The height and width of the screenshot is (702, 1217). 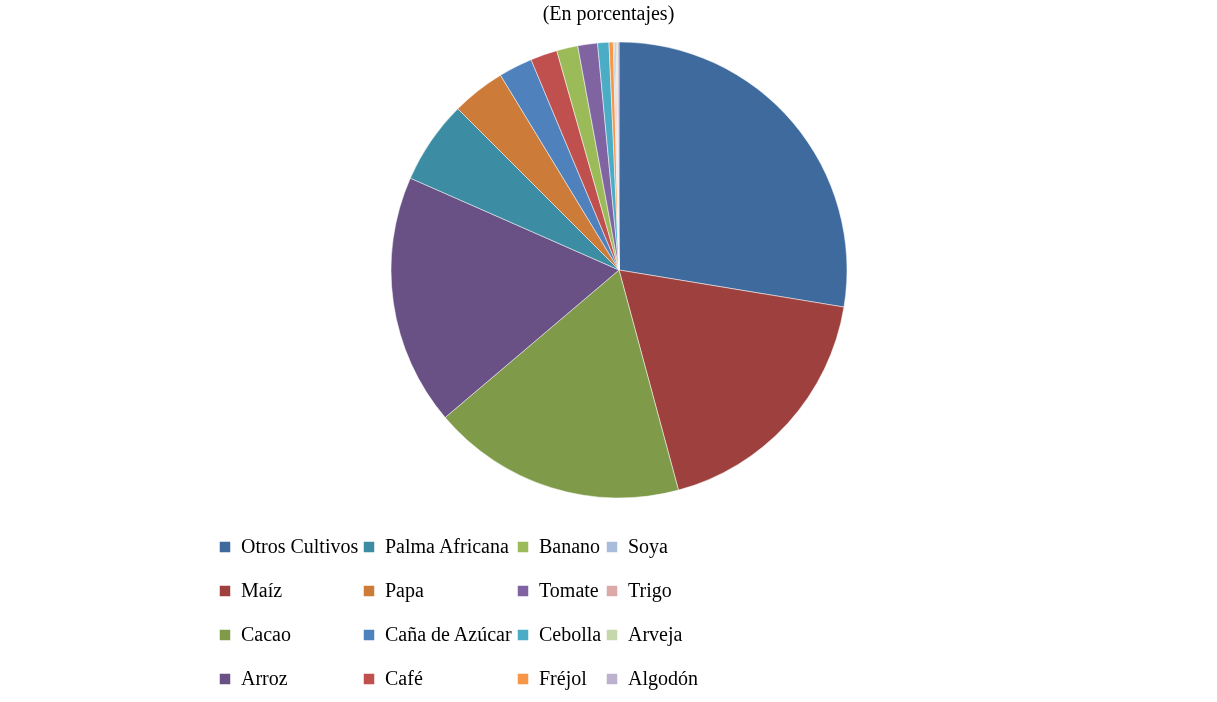 I want to click on legend-label: Trigo, so click(x=650, y=590).